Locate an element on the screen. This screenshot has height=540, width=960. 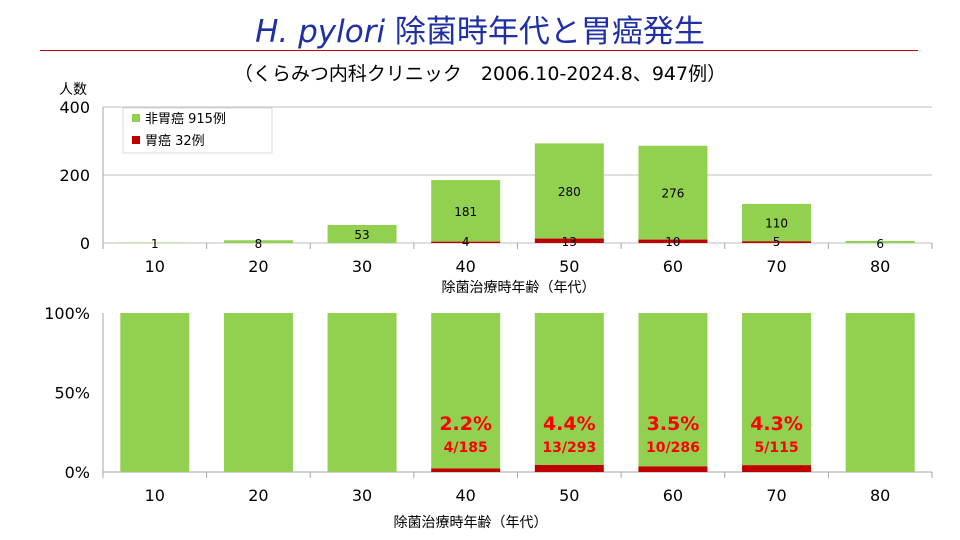
legend-label-cancer: 胃癌 32例 is located at coordinates (175, 141).